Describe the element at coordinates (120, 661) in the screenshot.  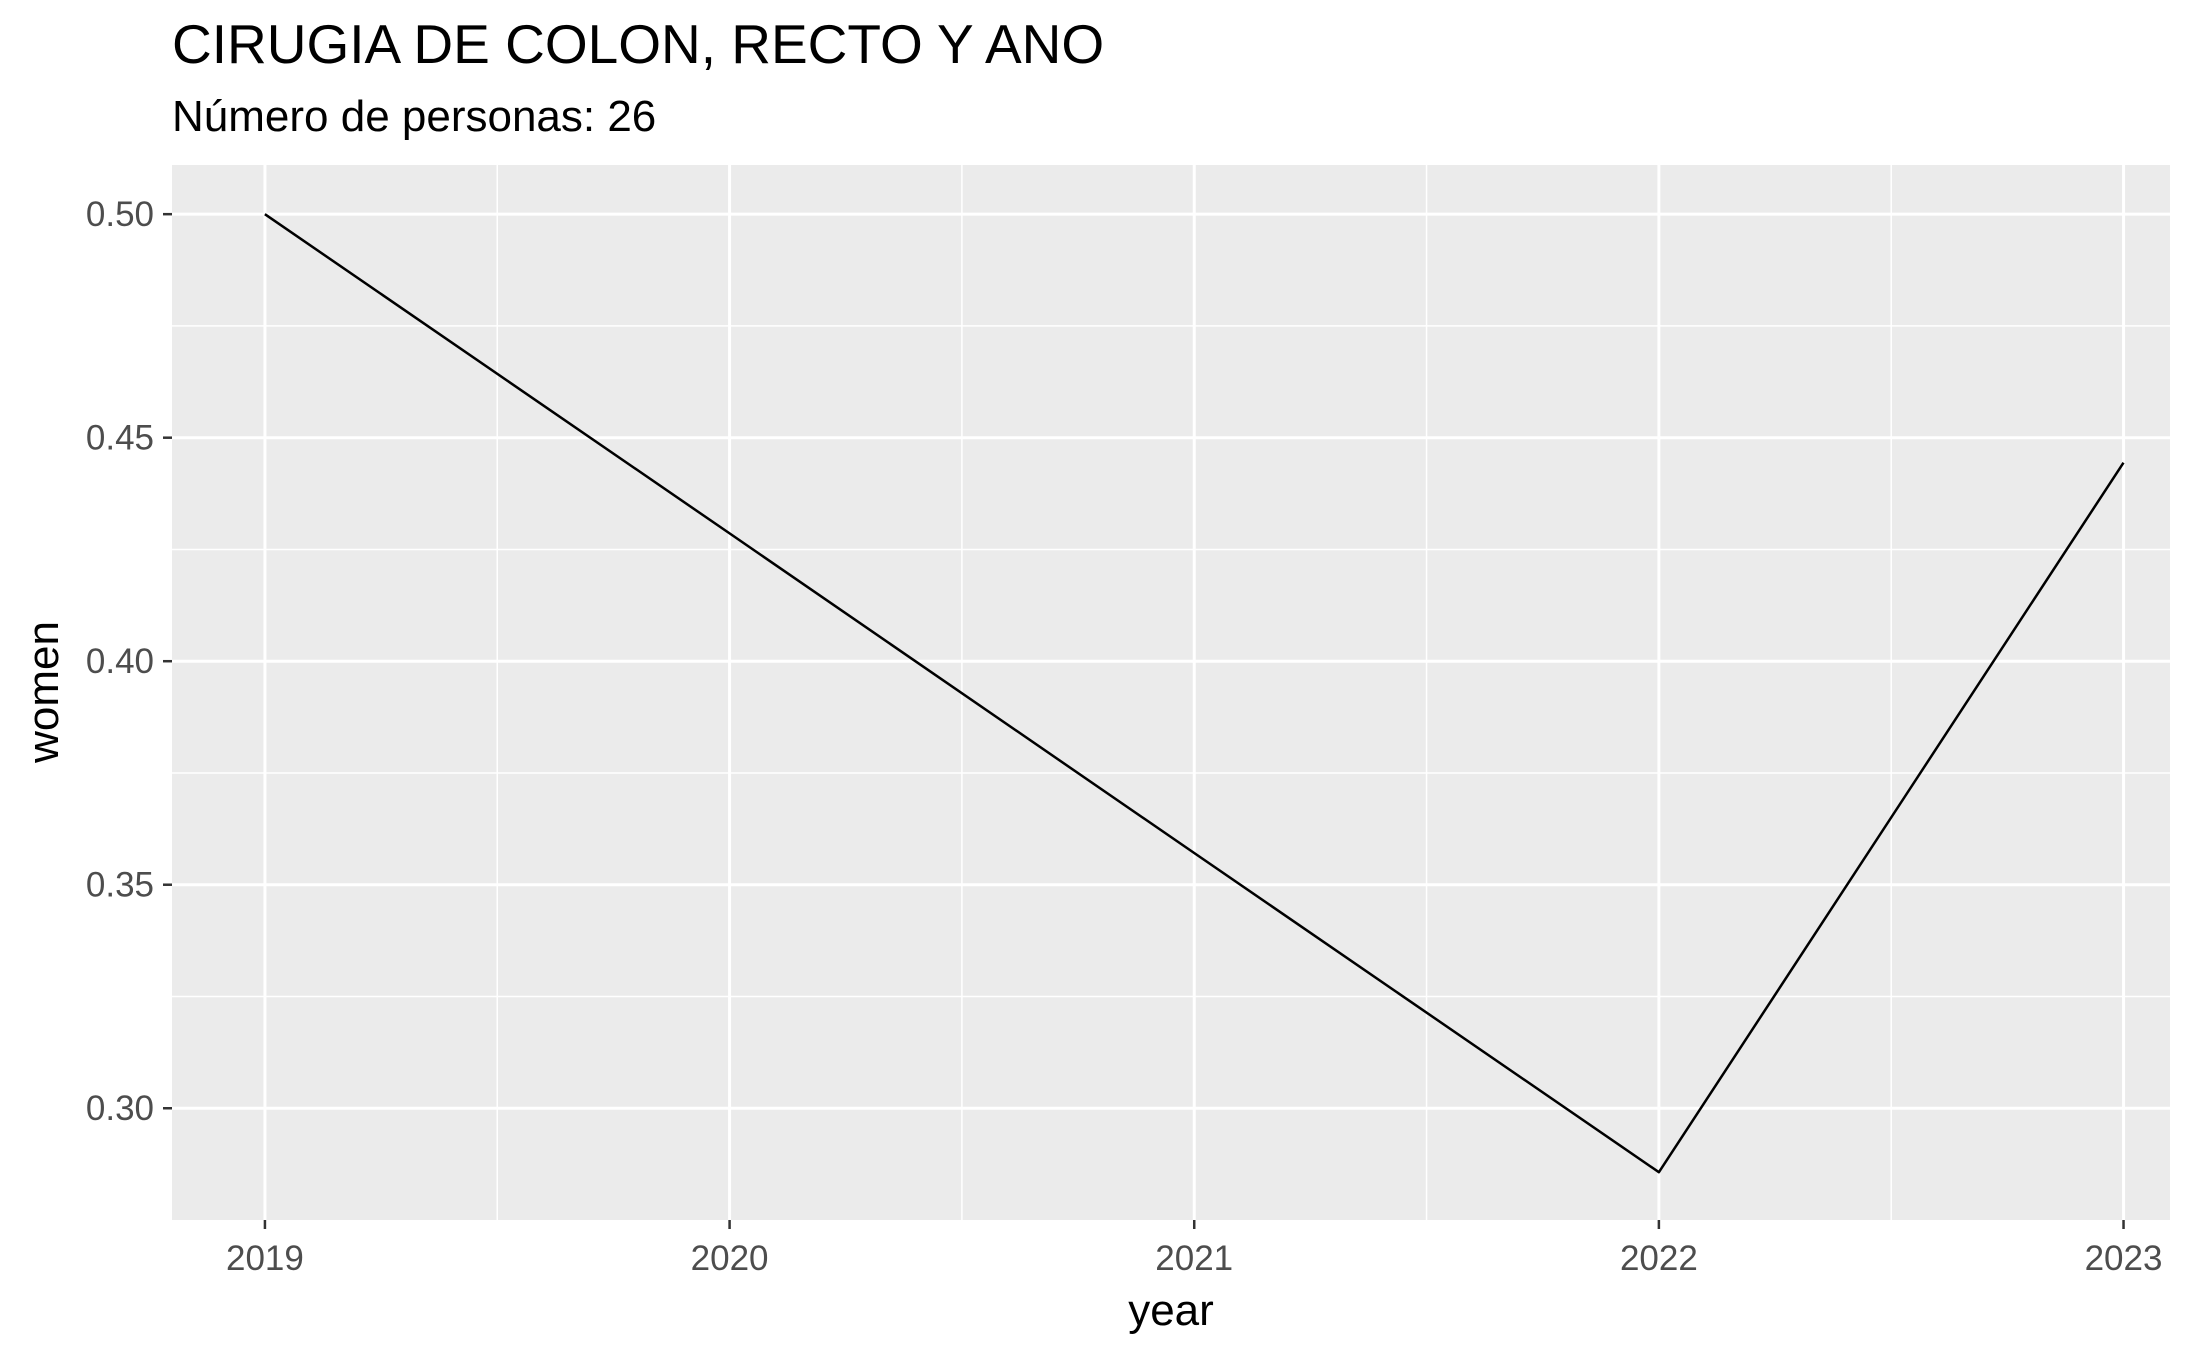
I see `y-tick-label: 0.40` at that location.